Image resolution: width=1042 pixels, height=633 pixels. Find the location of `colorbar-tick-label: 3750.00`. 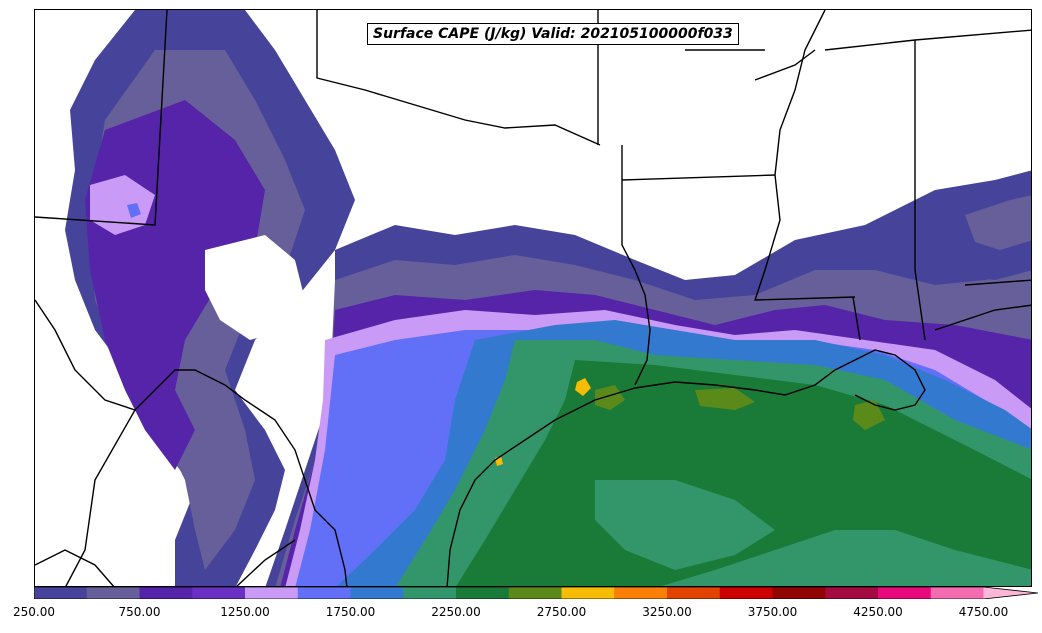

colorbar-tick-label: 3750.00 is located at coordinates (772, 612).